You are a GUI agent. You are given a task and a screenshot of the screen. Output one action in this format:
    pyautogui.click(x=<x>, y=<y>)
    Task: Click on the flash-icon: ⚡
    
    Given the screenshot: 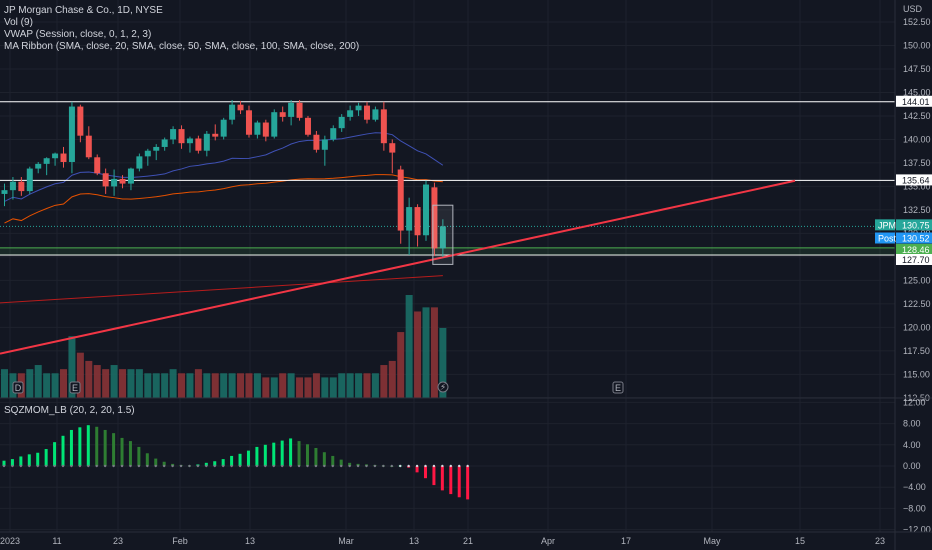 What is the action you would take?
    pyautogui.click(x=443, y=387)
    